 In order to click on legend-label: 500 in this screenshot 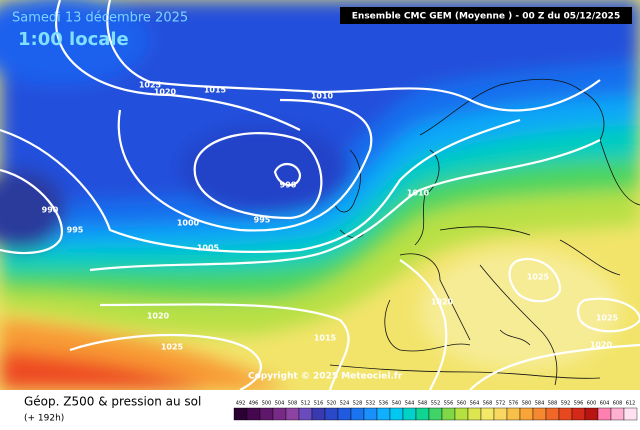, I will do `click(267, 404)`.